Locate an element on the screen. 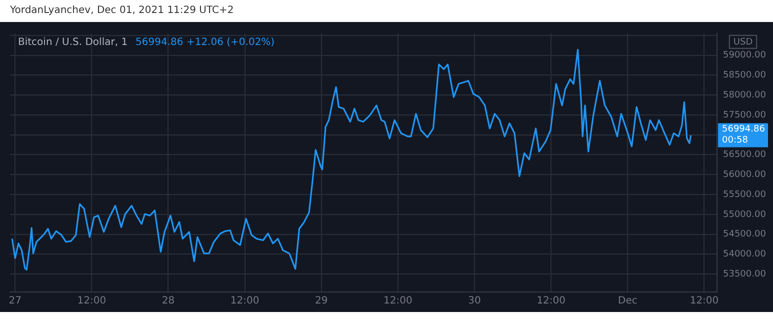 Image resolution: width=773 pixels, height=320 pixels. y-tick-label: 58000.00 is located at coordinates (744, 95).